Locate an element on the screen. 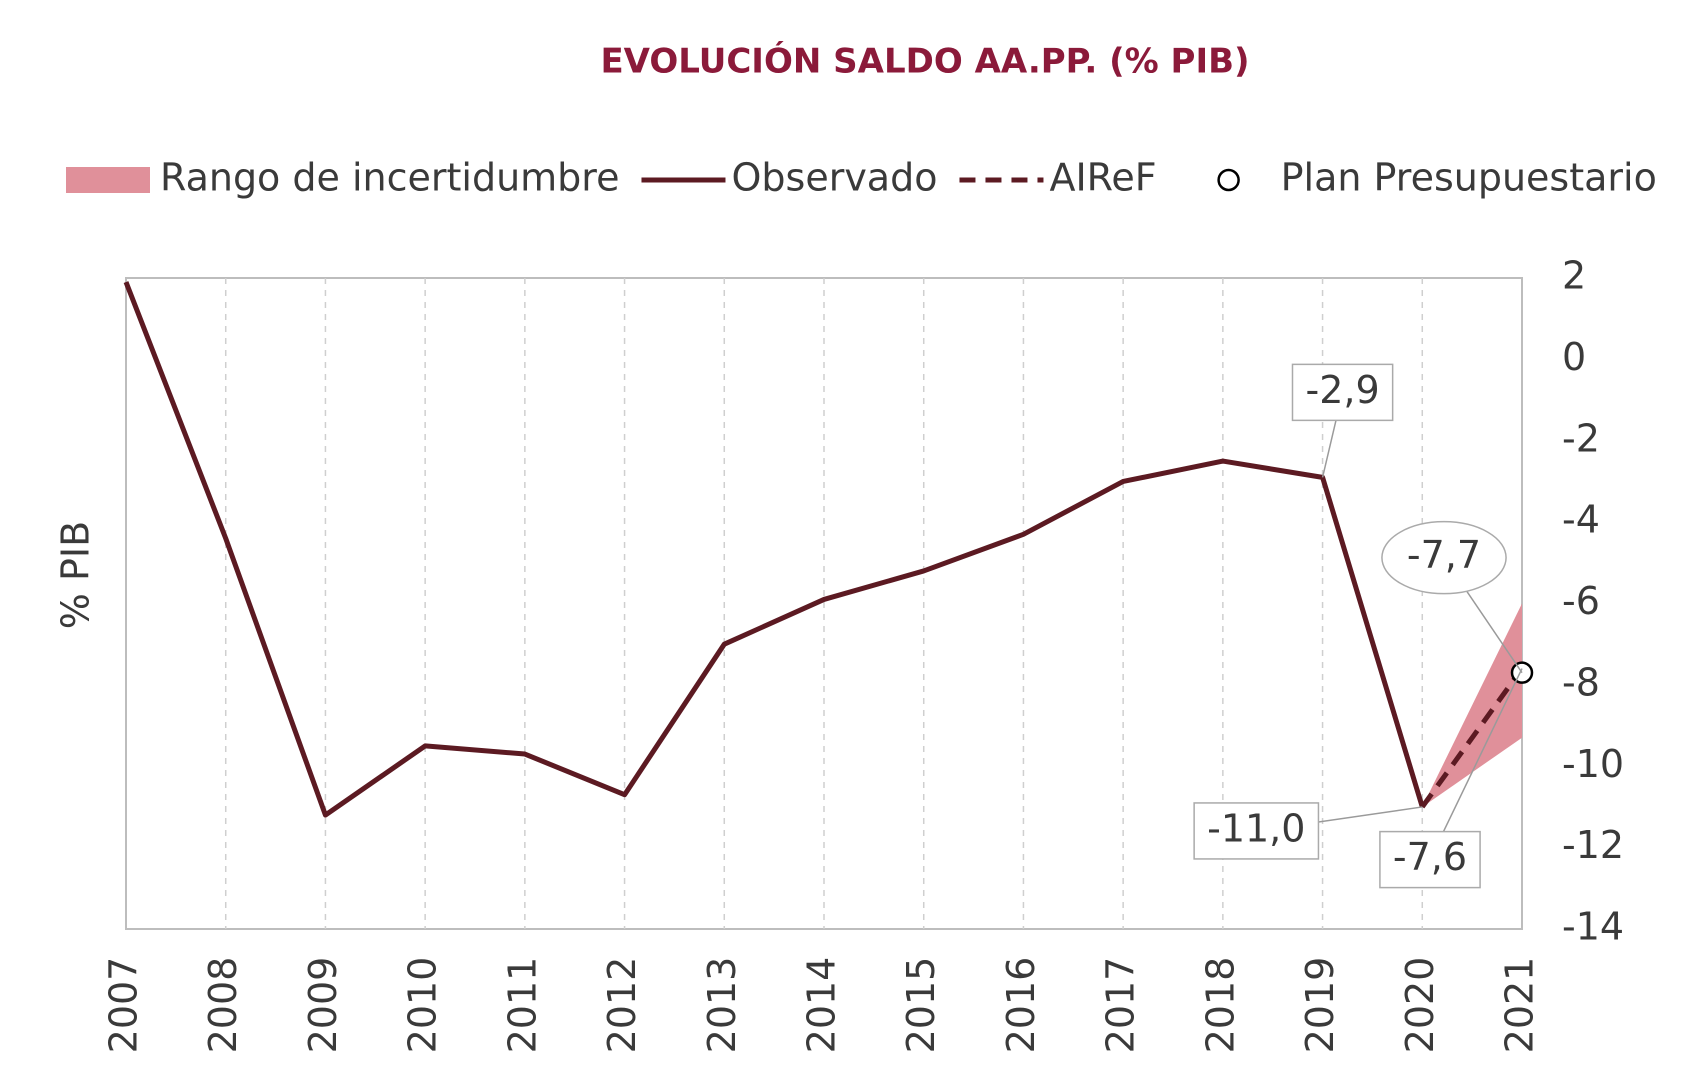 The image size is (1706, 1083). y-tick-label: -14 is located at coordinates (1593, 927).